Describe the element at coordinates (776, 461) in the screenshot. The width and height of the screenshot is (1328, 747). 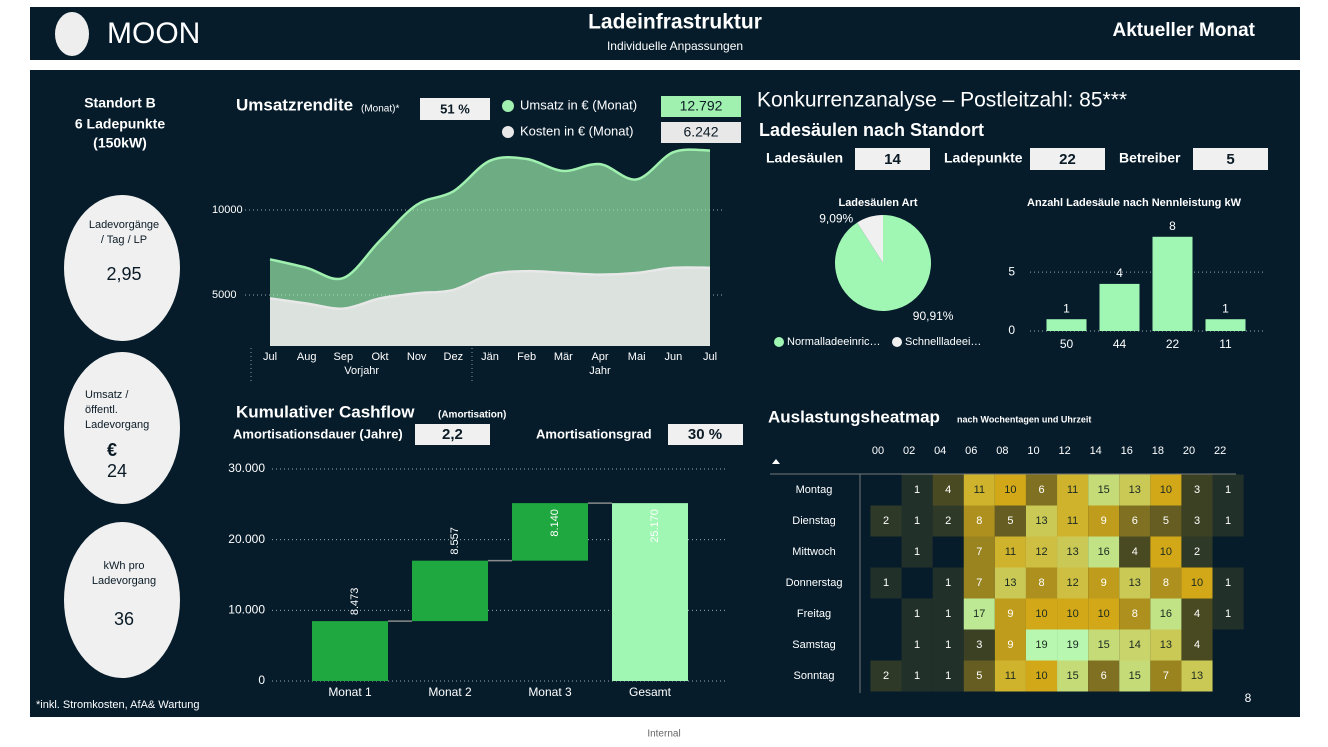
I see `sort-arrow` at that location.